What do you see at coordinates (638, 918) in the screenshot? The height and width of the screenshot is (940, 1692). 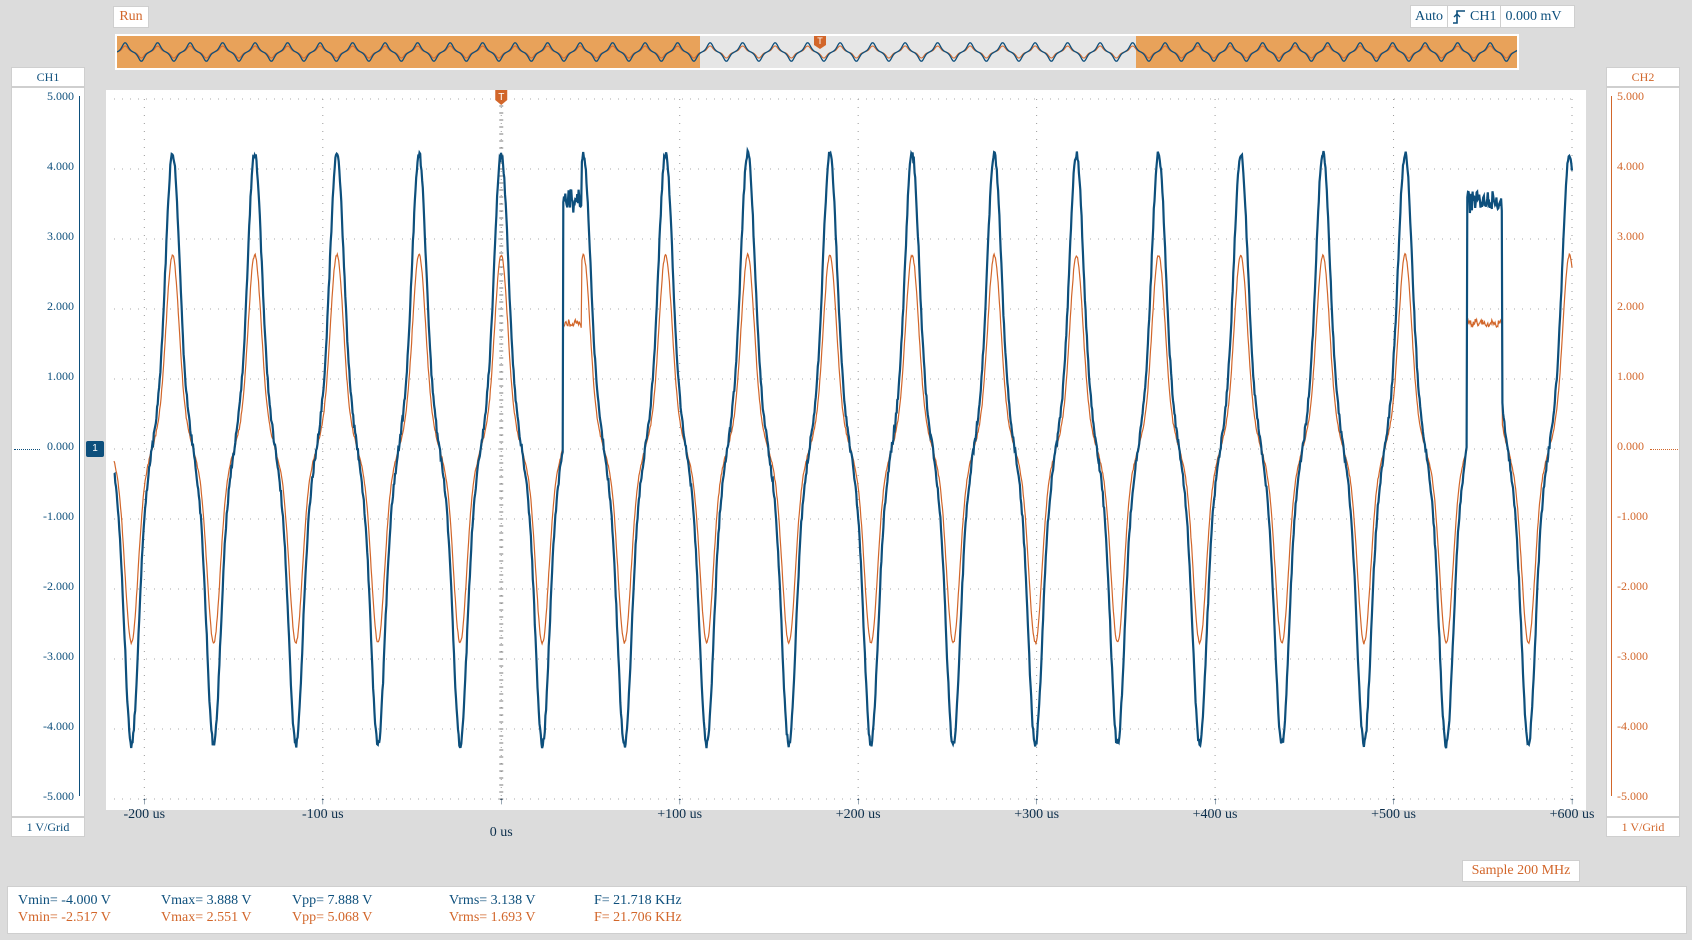 I see `ch2-frequency: F= 21.706 KHz` at bounding box center [638, 918].